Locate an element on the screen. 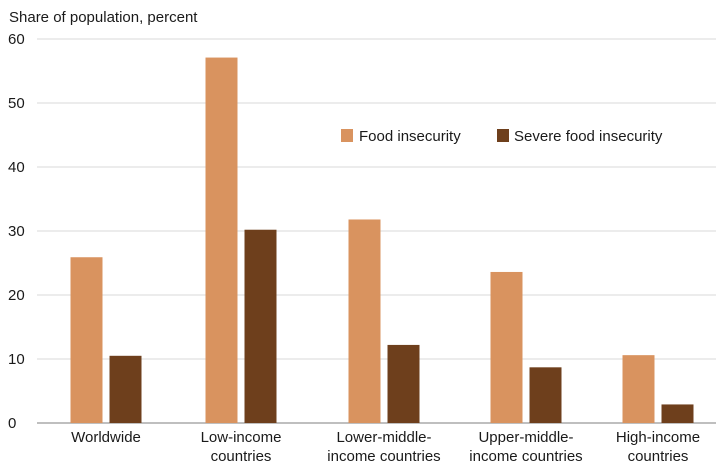  y-tick-label: 30 is located at coordinates (16, 231).